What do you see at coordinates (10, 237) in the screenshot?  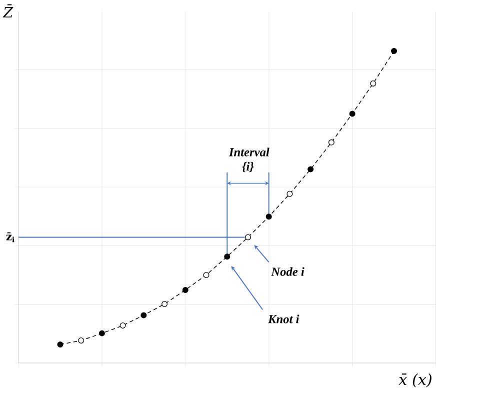 I see `text: z̄$_{i}$` at bounding box center [10, 237].